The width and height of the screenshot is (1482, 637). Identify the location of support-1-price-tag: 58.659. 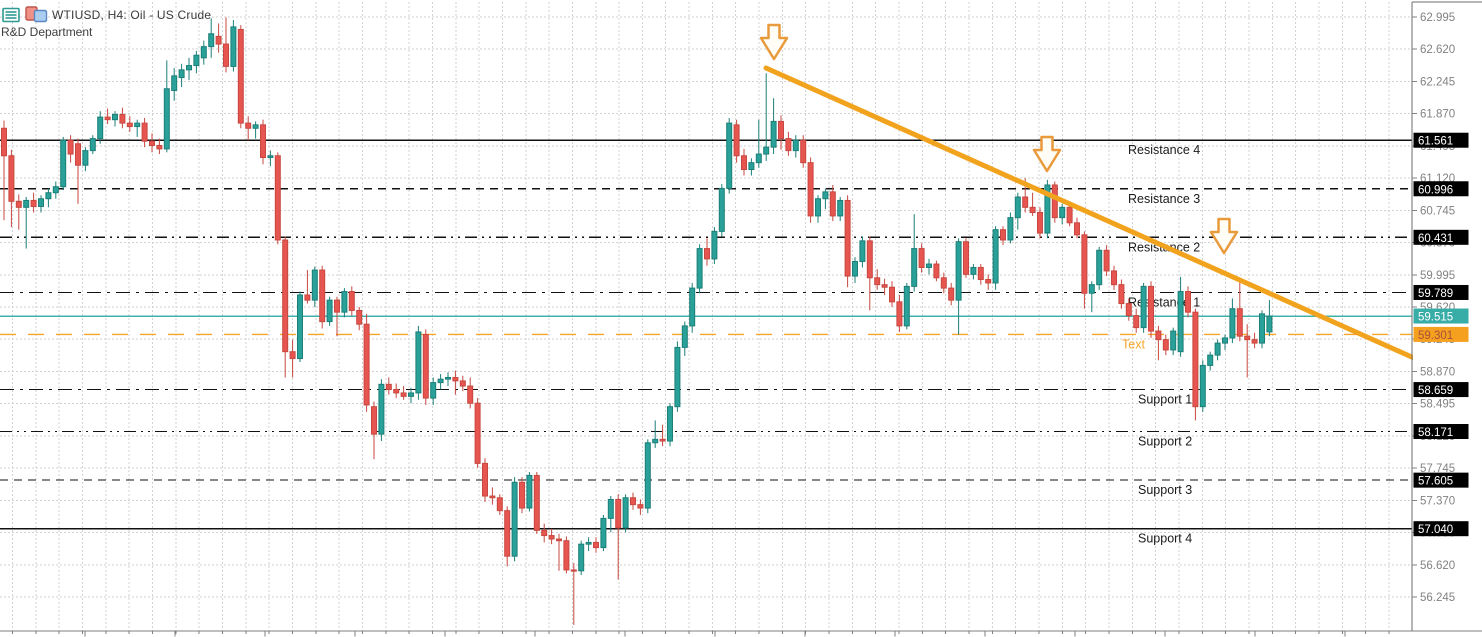
(1441, 390).